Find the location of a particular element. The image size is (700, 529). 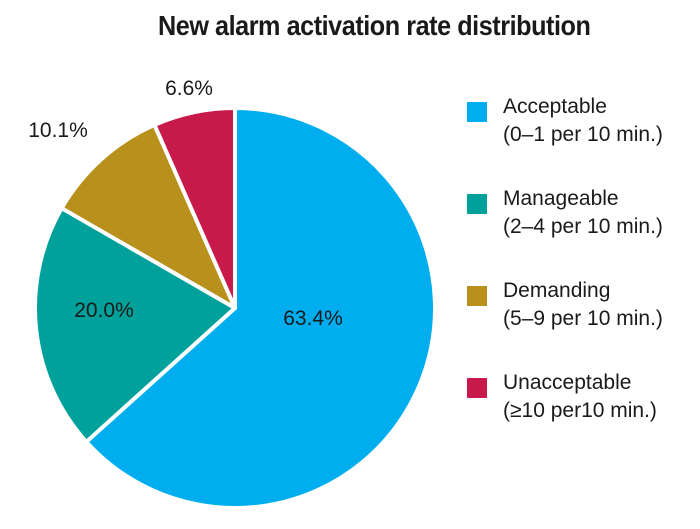

slice-value-label-manageable: 20.0% is located at coordinates (104, 310).